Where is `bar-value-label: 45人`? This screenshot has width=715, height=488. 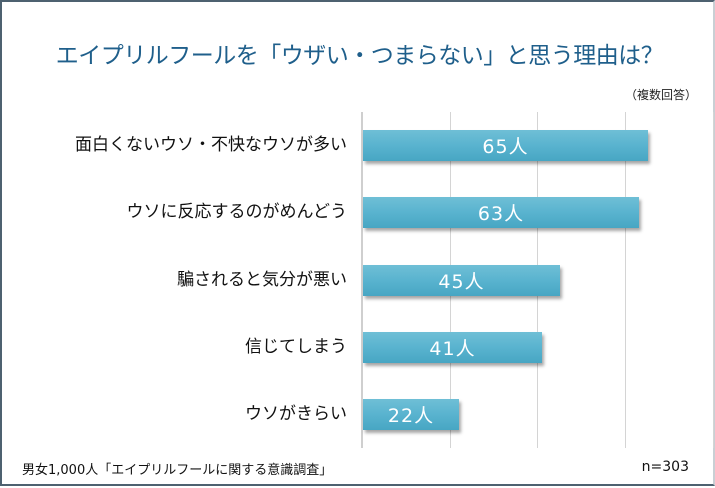
bar-value-label: 45人 is located at coordinates (461, 282).